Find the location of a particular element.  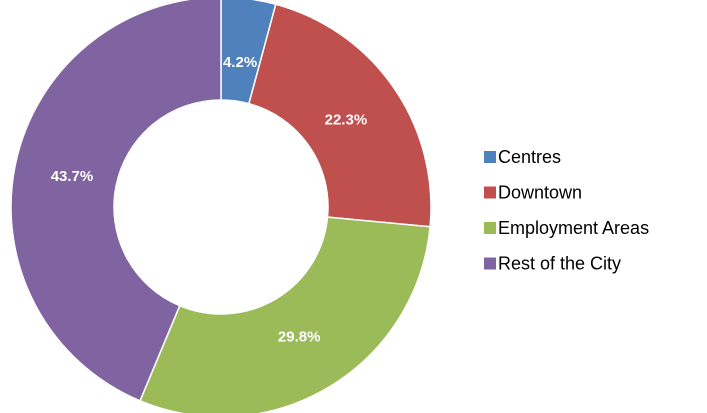

data-label: 43.7% is located at coordinates (72, 176).